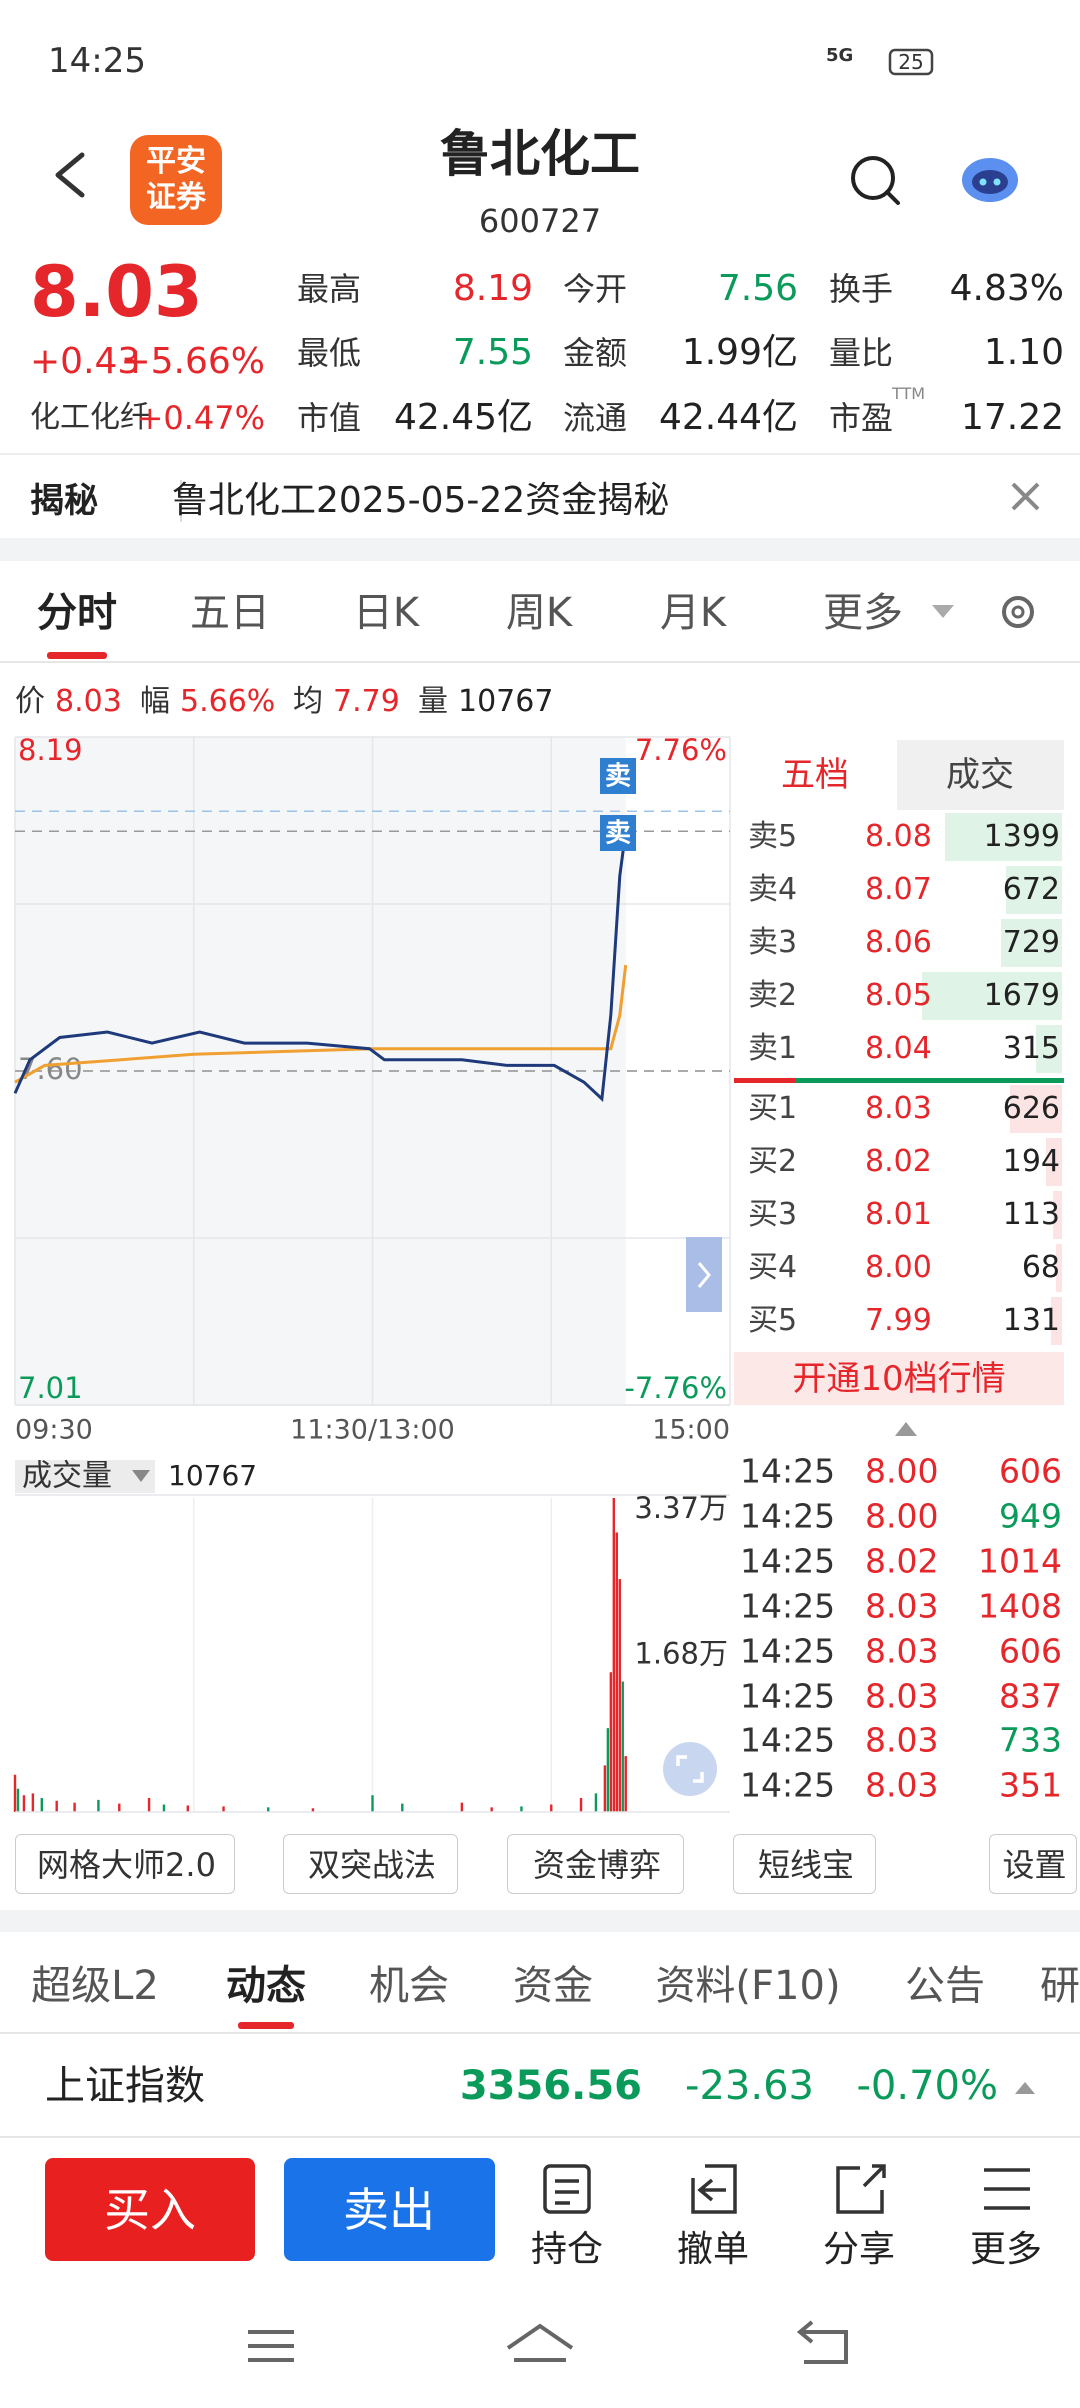  What do you see at coordinates (372, 1430) in the screenshot?
I see `x-tick-label: 11:30/13:00` at bounding box center [372, 1430].